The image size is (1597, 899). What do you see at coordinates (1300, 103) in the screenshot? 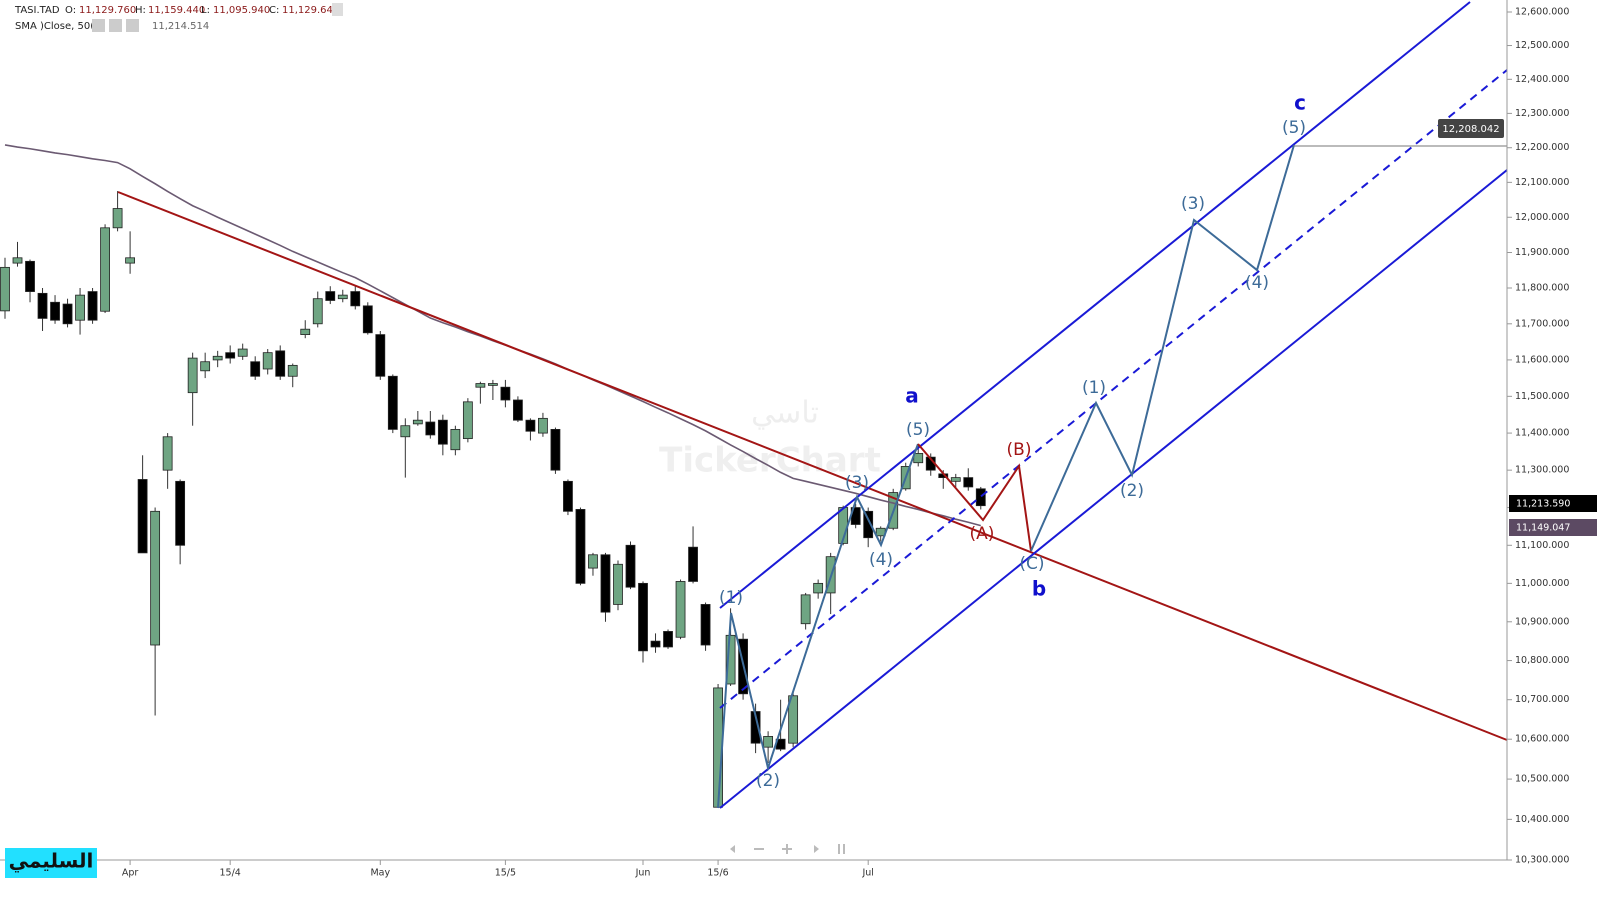
I see `wave-label: c` at bounding box center [1300, 103].